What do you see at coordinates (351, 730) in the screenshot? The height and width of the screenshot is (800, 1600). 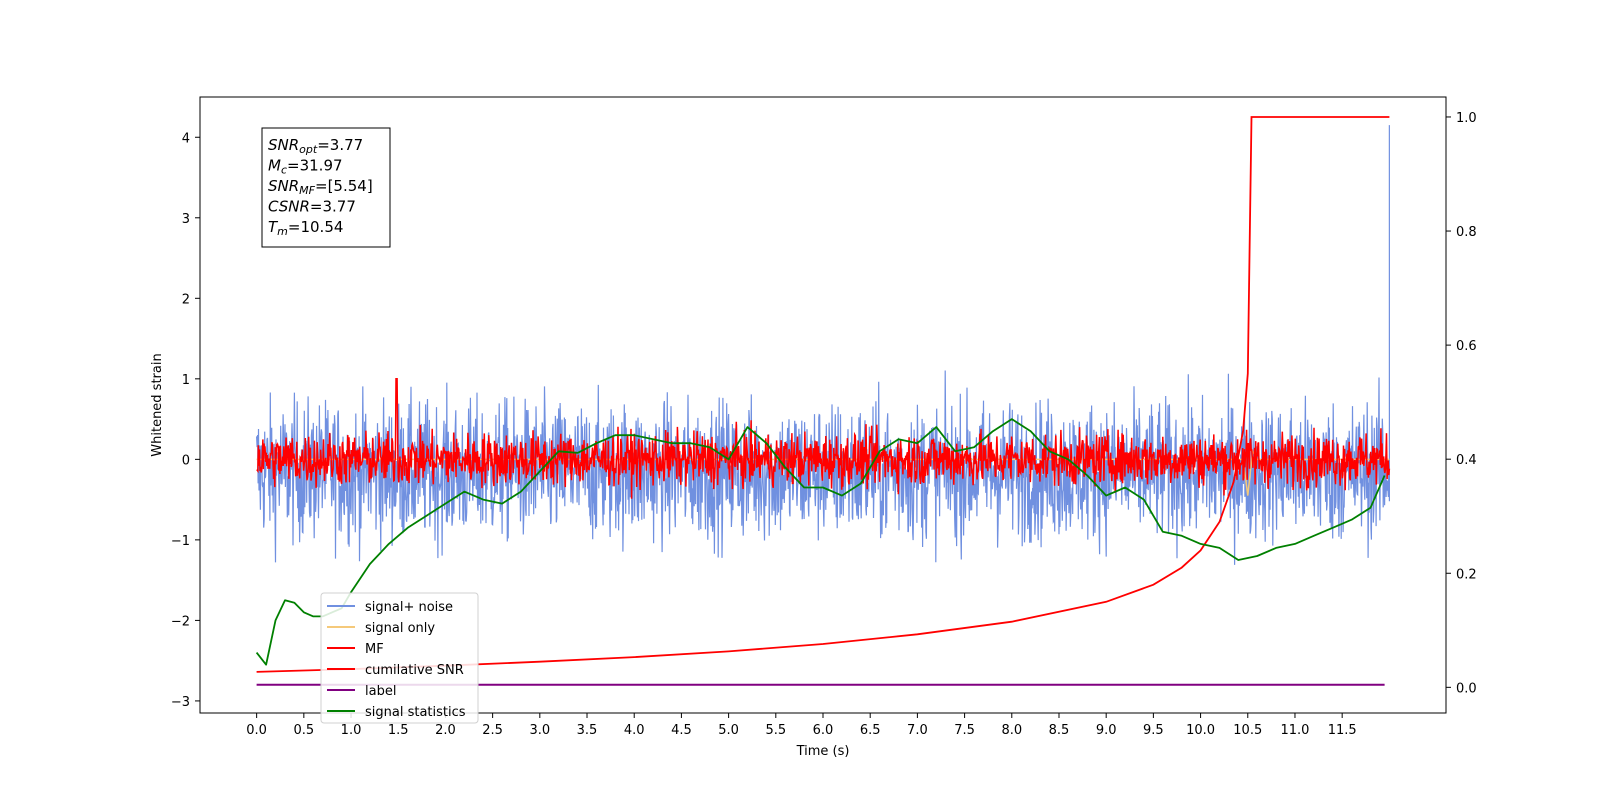 I see `x-tick-label: 1.0` at bounding box center [351, 730].